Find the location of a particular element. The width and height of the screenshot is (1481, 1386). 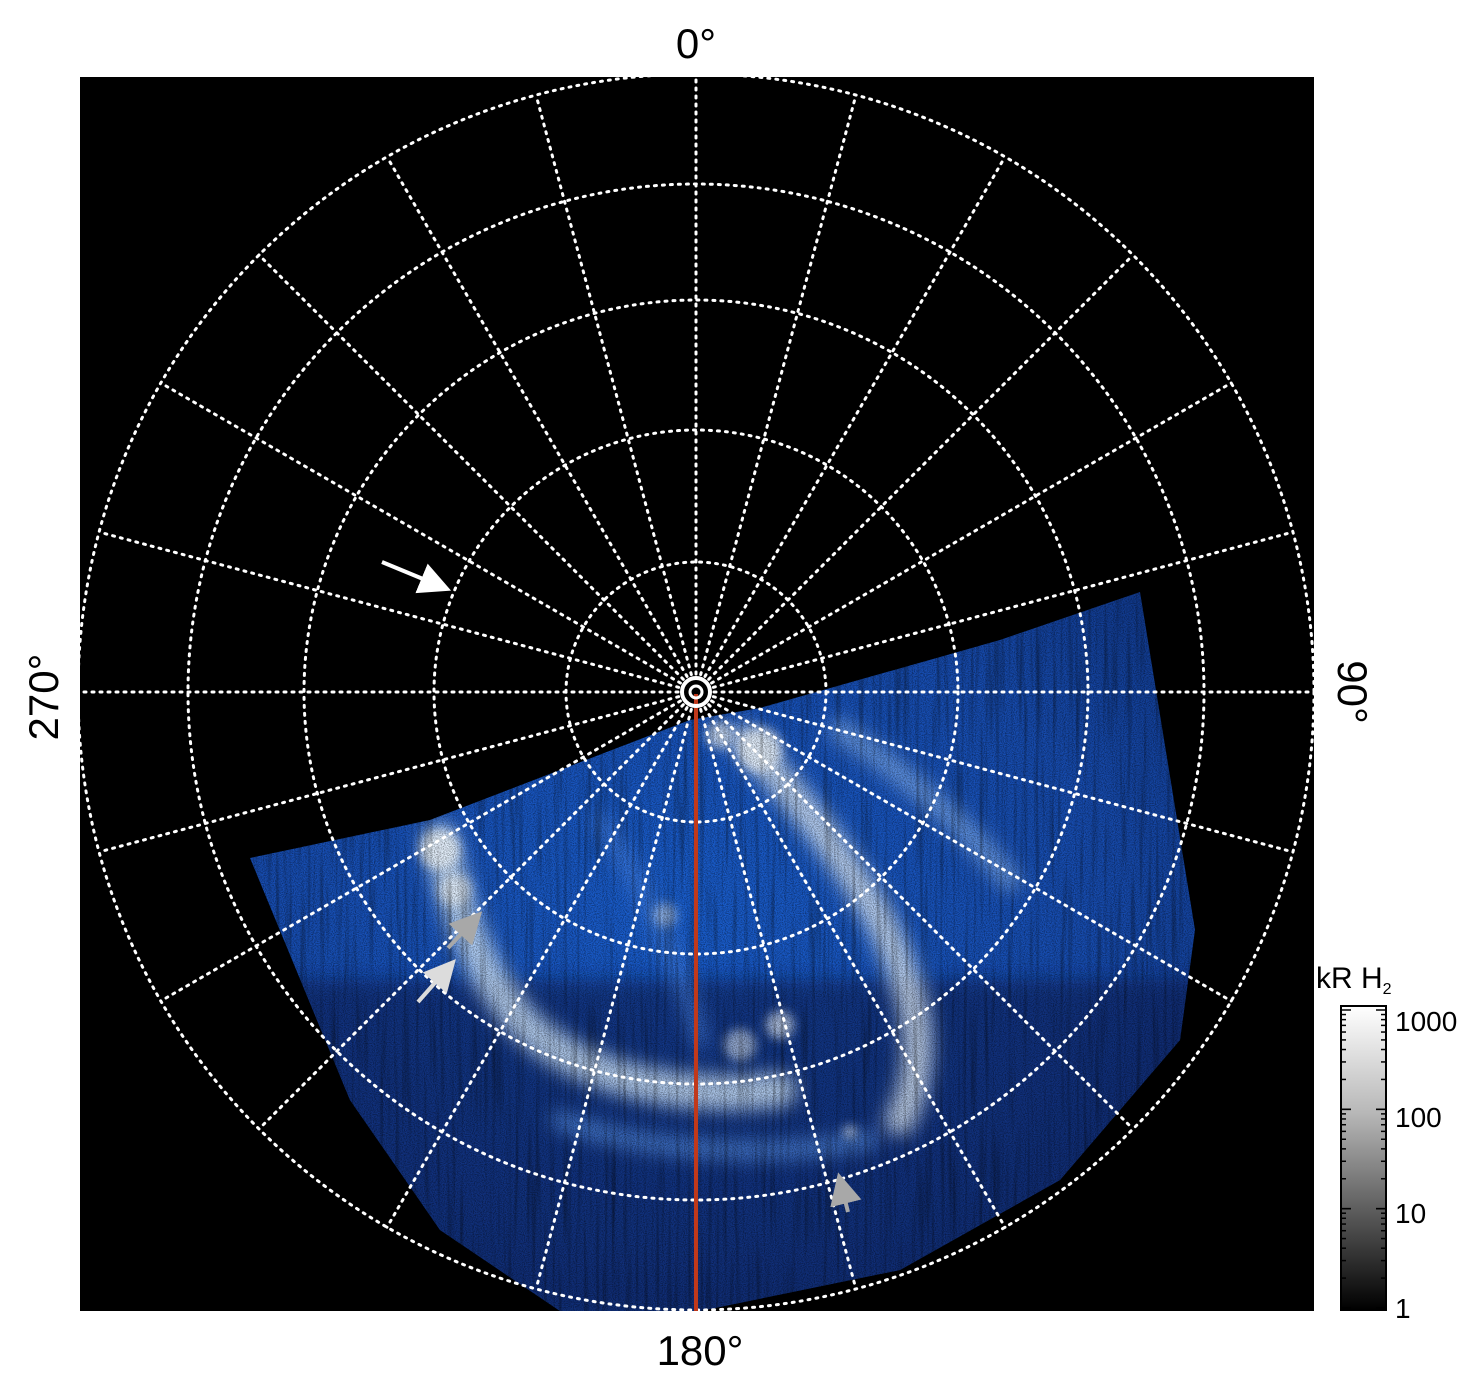

colorbar-tick-1000: 1000 is located at coordinates (1426, 1021).